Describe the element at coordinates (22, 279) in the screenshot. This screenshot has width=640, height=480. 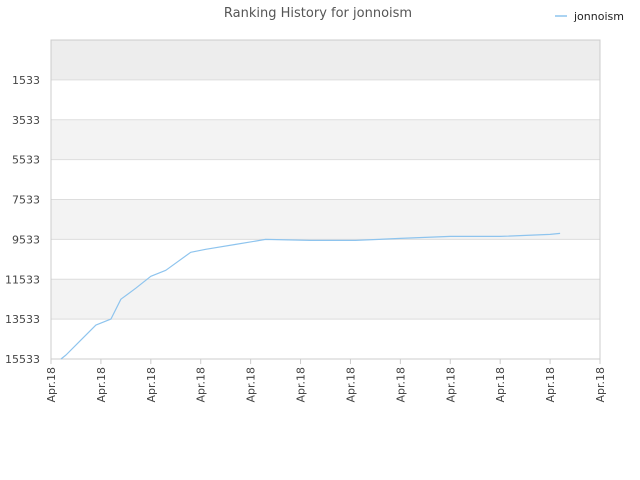
I see `y-tick-label: 11533` at that location.